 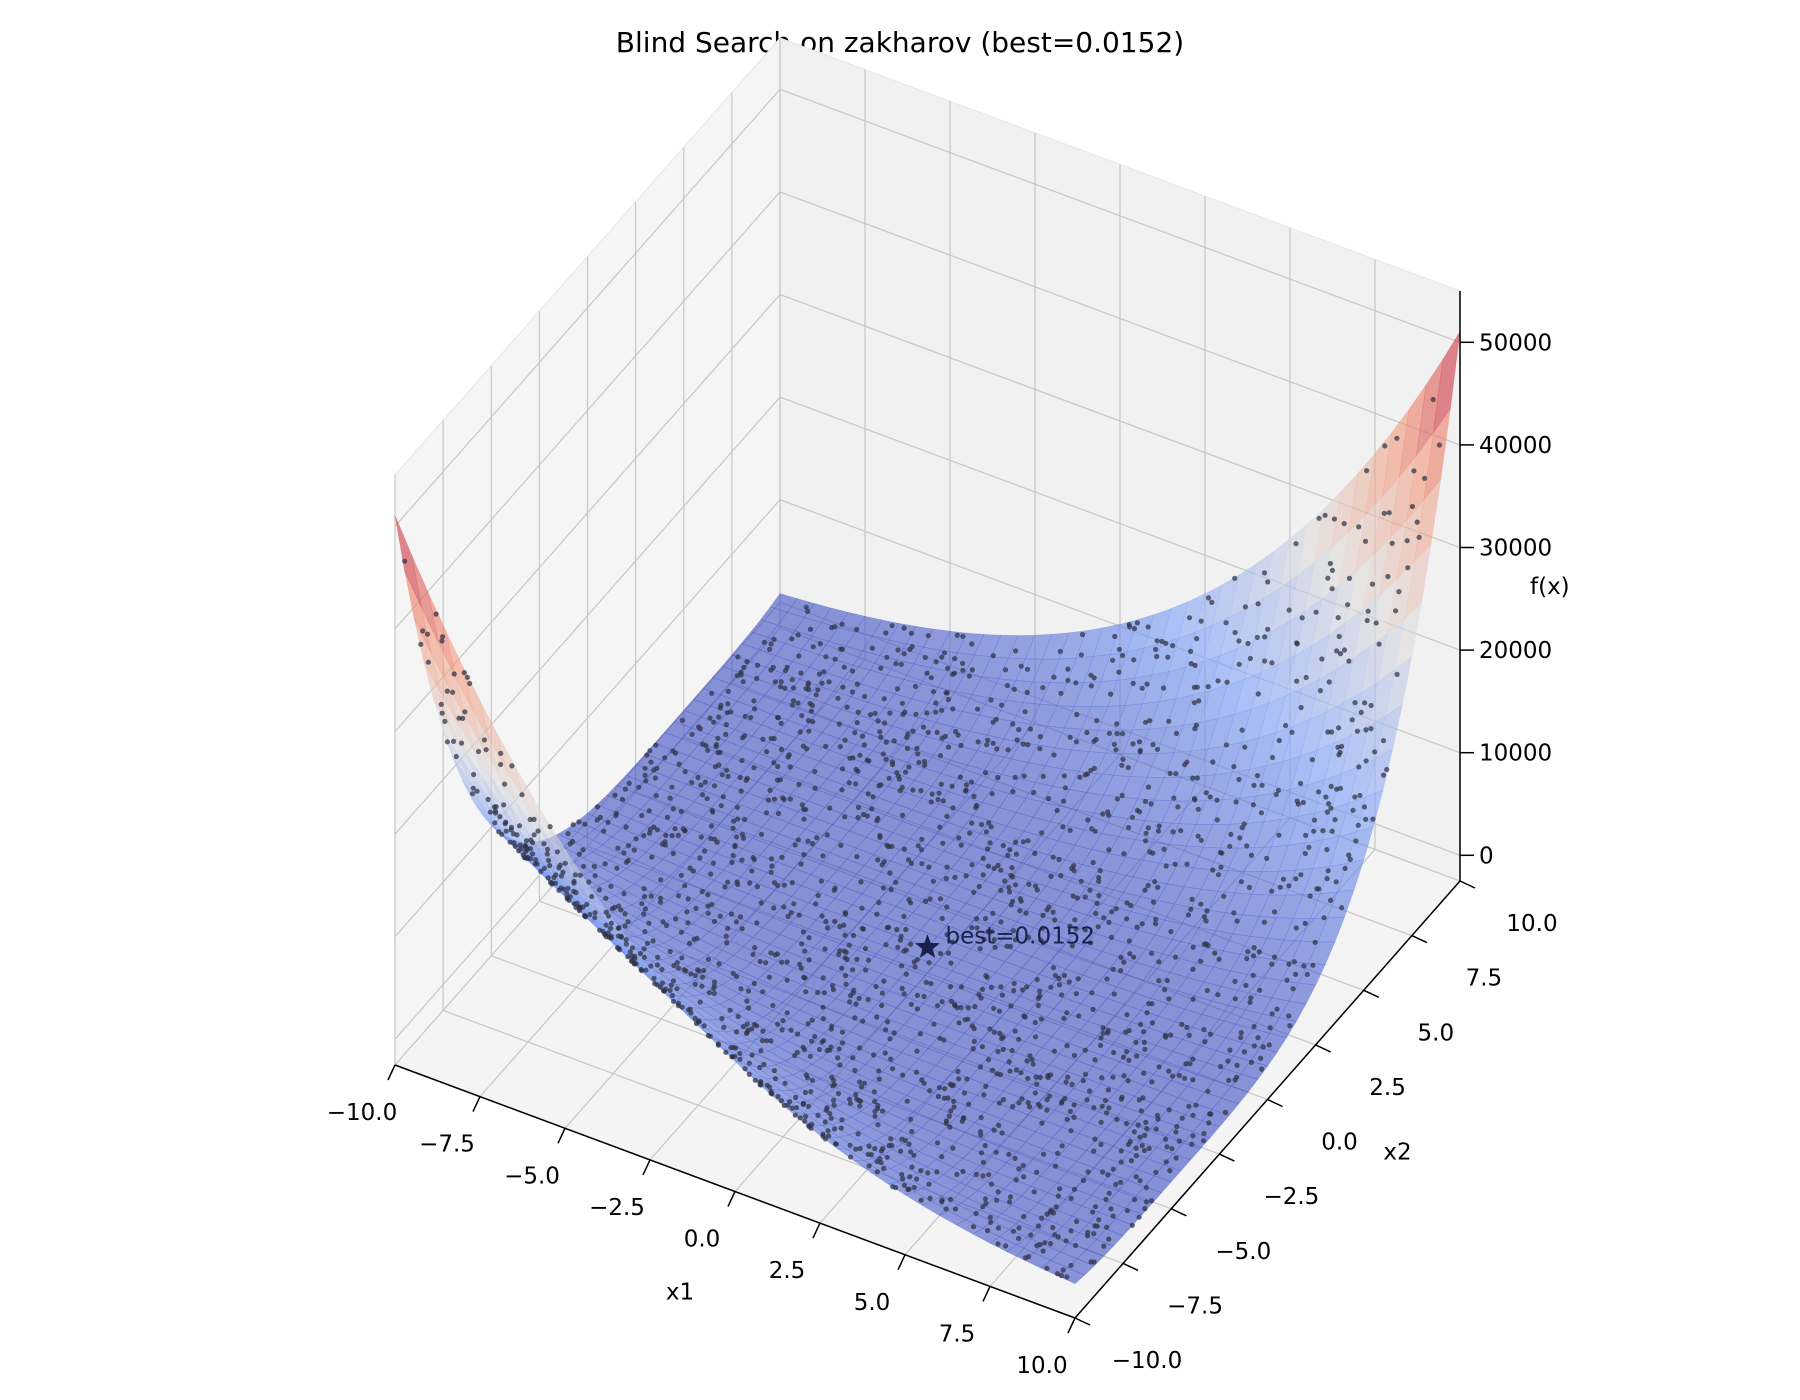 What do you see at coordinates (587, 718) in the screenshot?
I see `grid-line` at bounding box center [587, 718].